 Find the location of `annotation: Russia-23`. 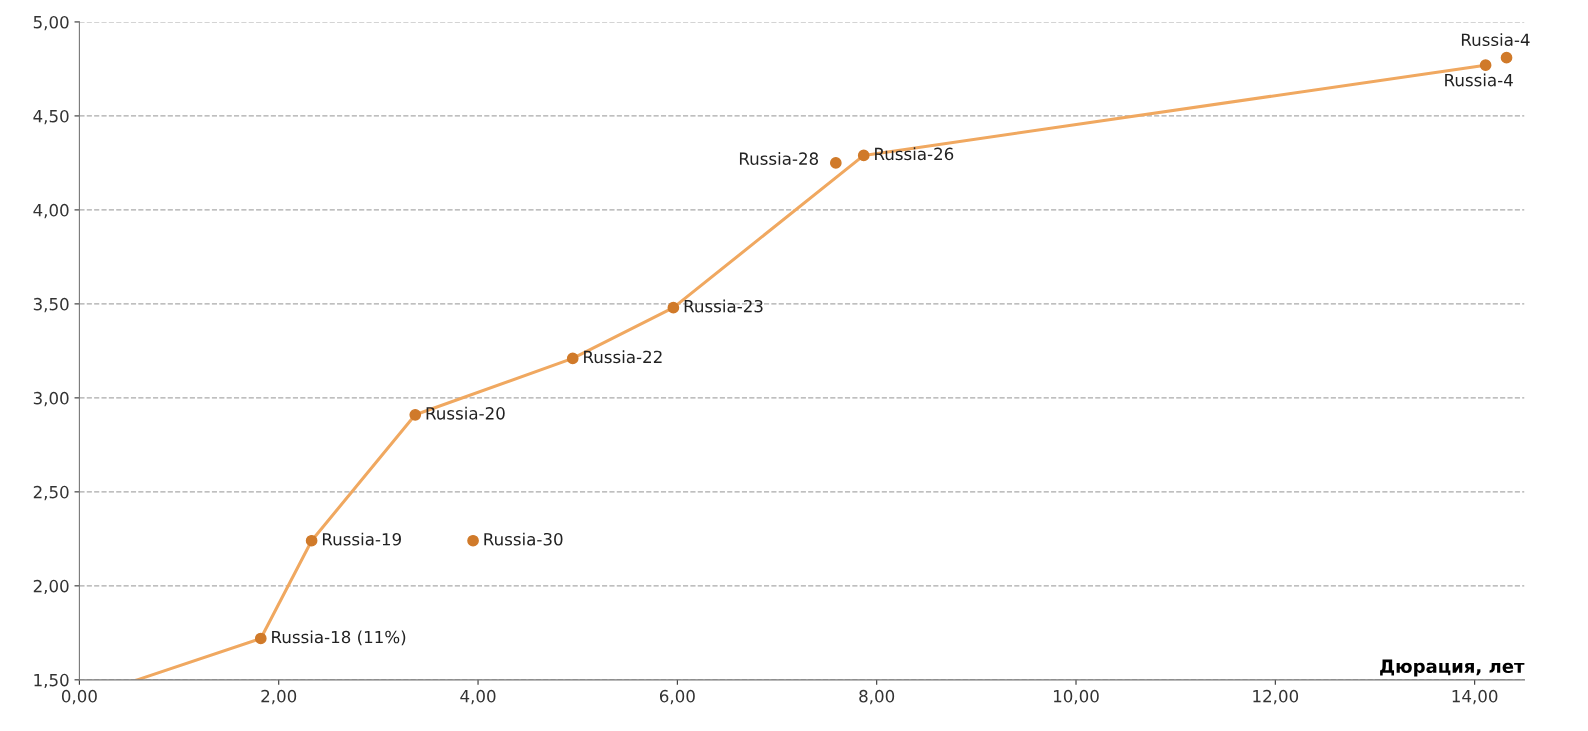

annotation: Russia-23 is located at coordinates (723, 306).